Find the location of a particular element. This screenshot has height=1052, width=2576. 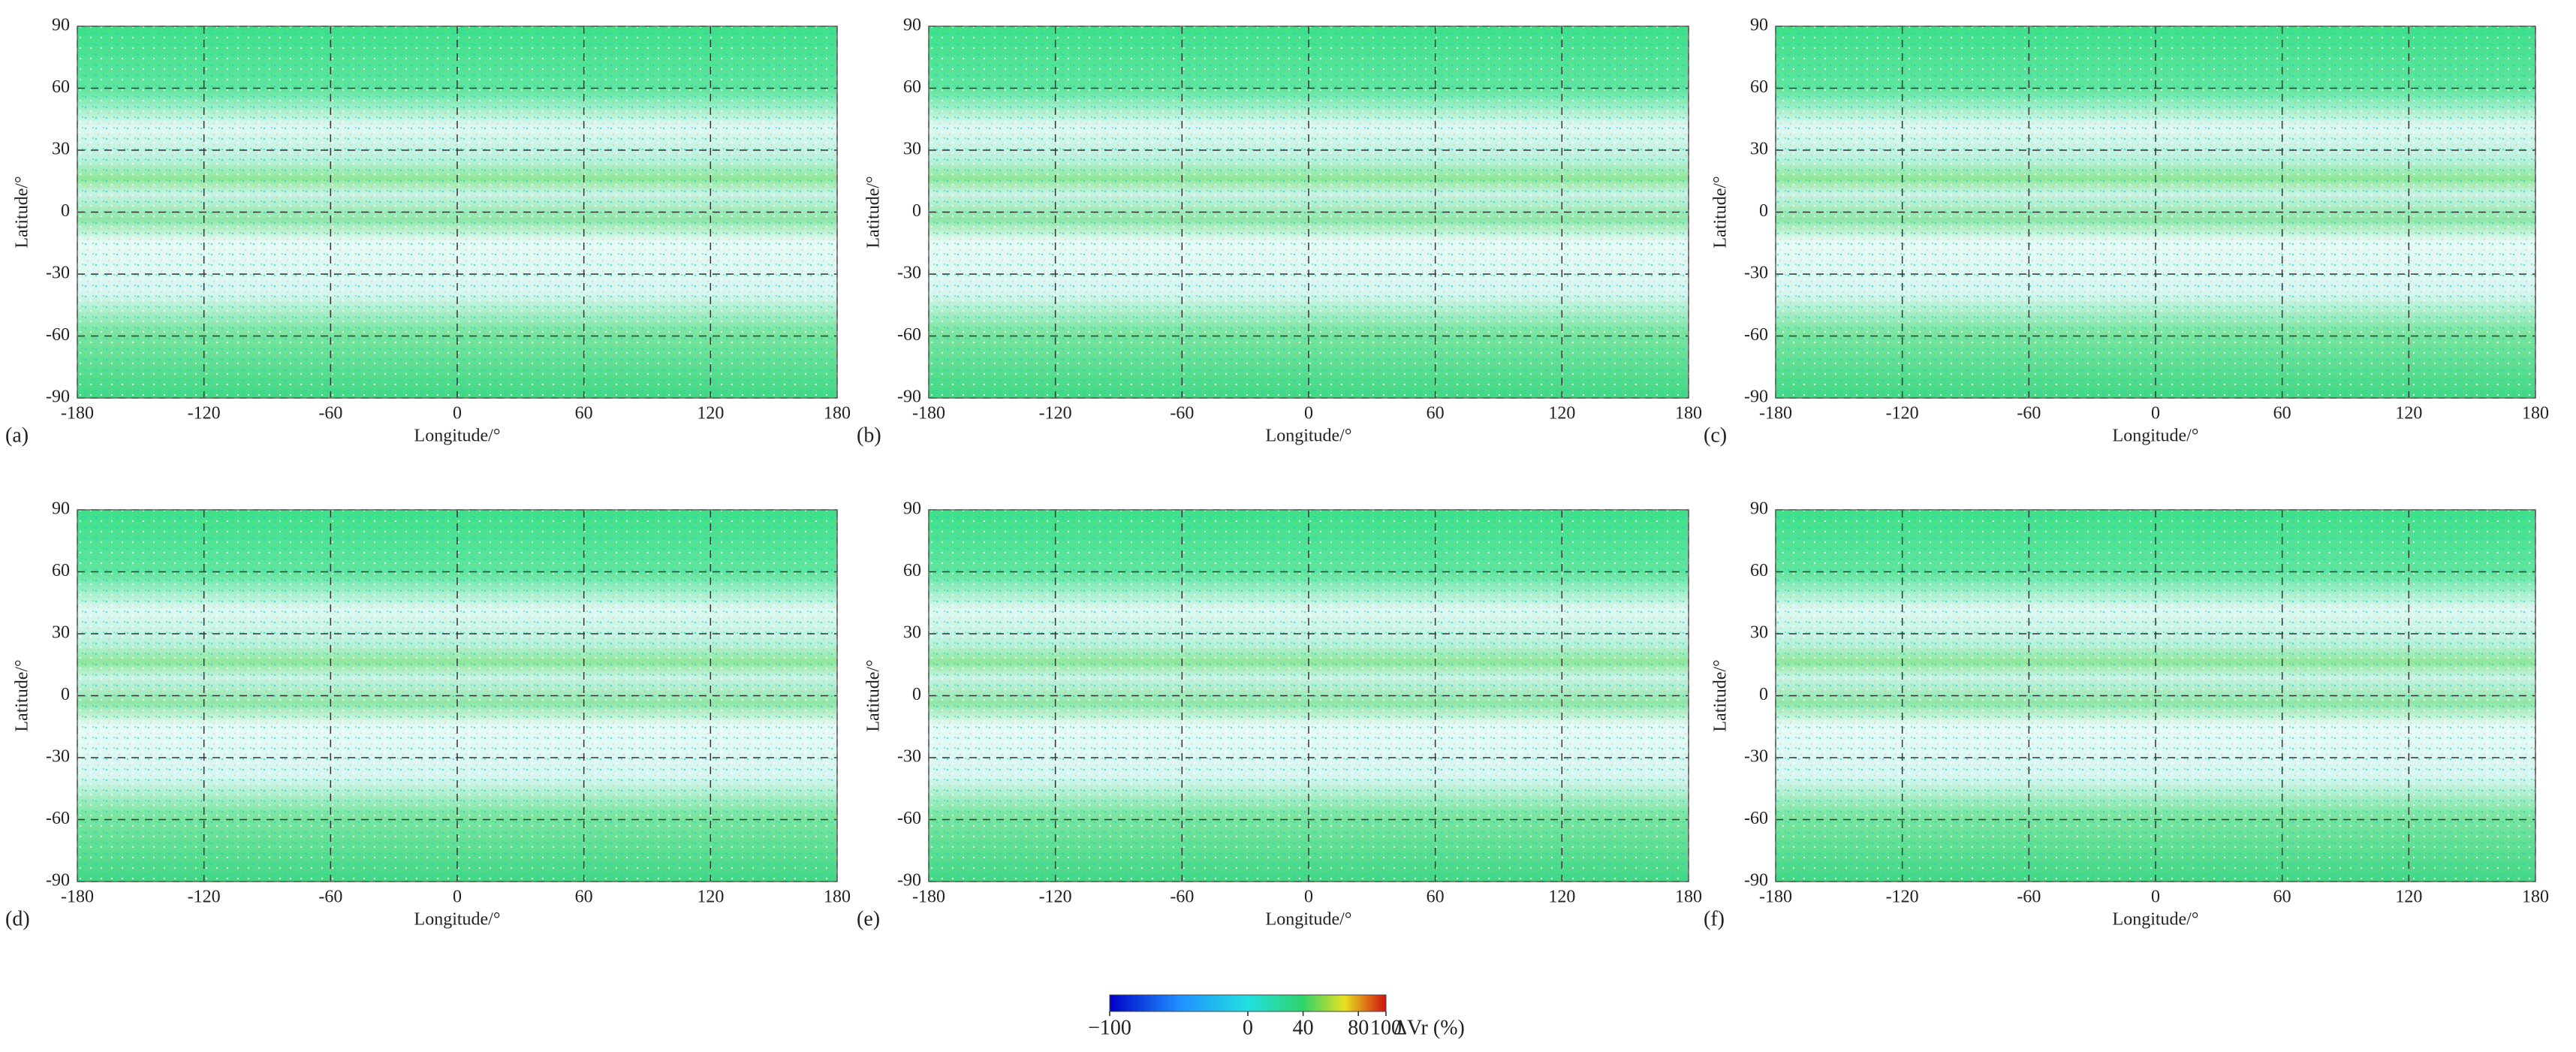

colorbar is located at coordinates (1248, 1003).